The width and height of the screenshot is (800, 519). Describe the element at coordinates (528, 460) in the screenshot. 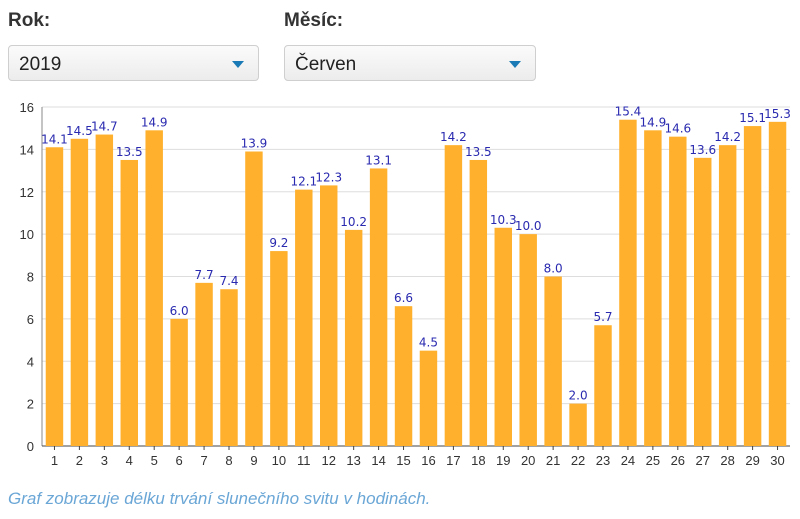

I see `x-tick-label: 20` at that location.